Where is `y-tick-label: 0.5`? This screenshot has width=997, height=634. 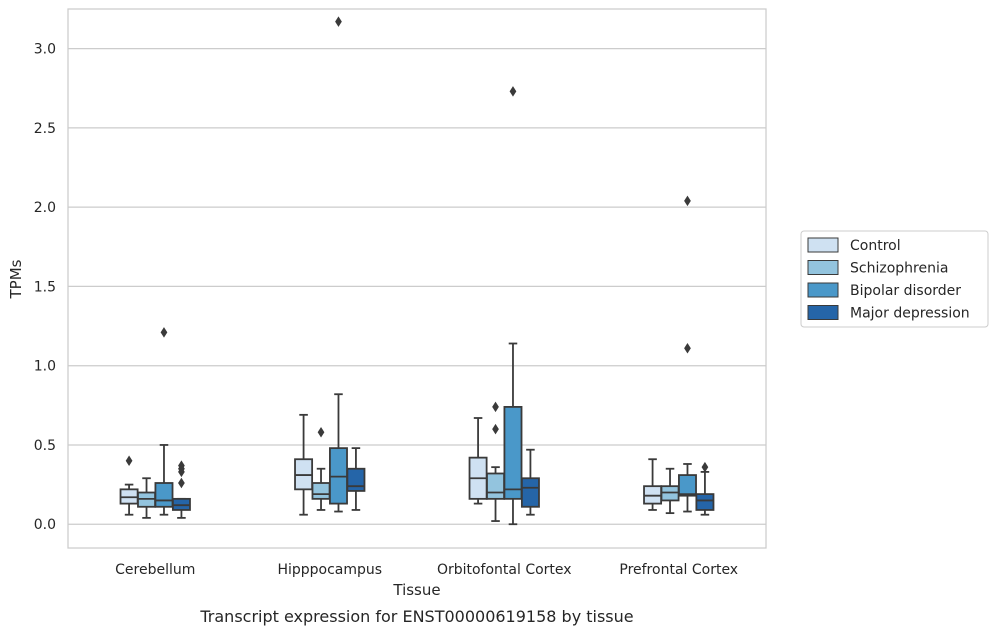 y-tick-label: 0.5 is located at coordinates (45, 446).